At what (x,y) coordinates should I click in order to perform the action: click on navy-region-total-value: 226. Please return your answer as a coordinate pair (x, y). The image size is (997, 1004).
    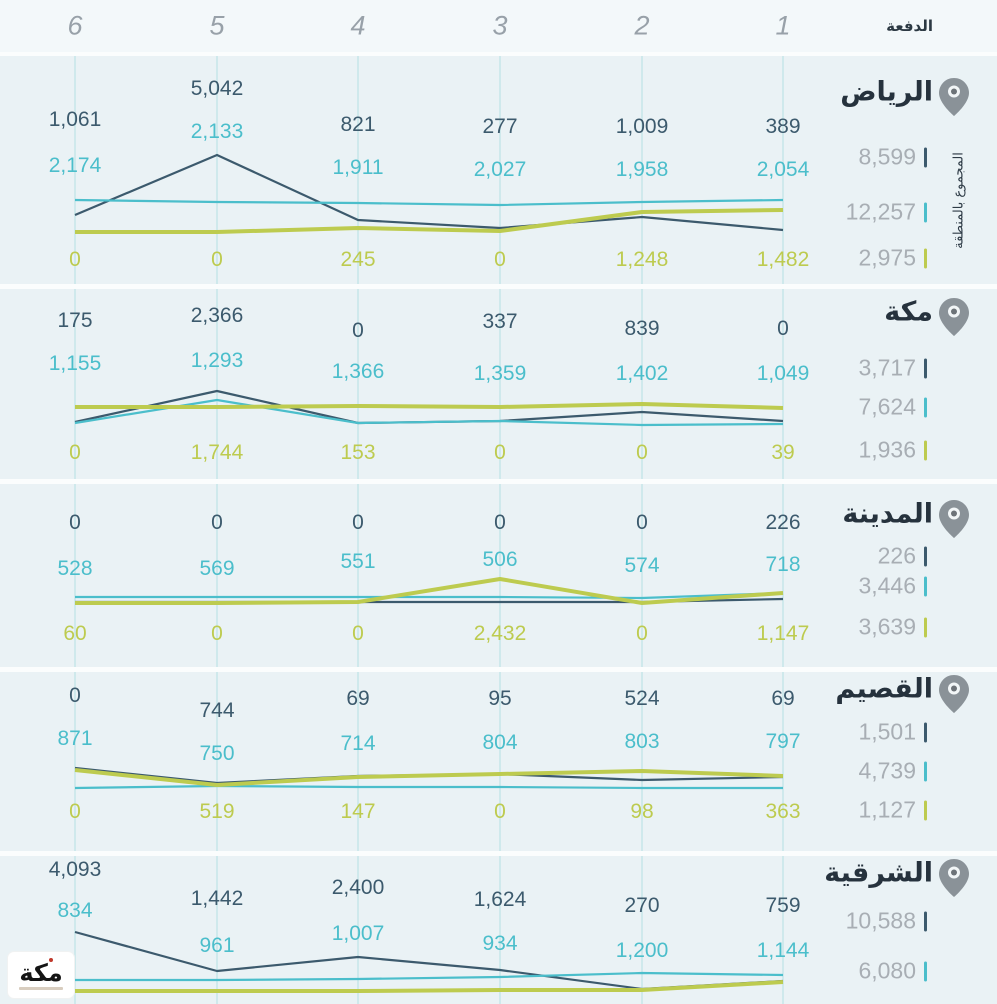
    Looking at the image, I should click on (896, 555).